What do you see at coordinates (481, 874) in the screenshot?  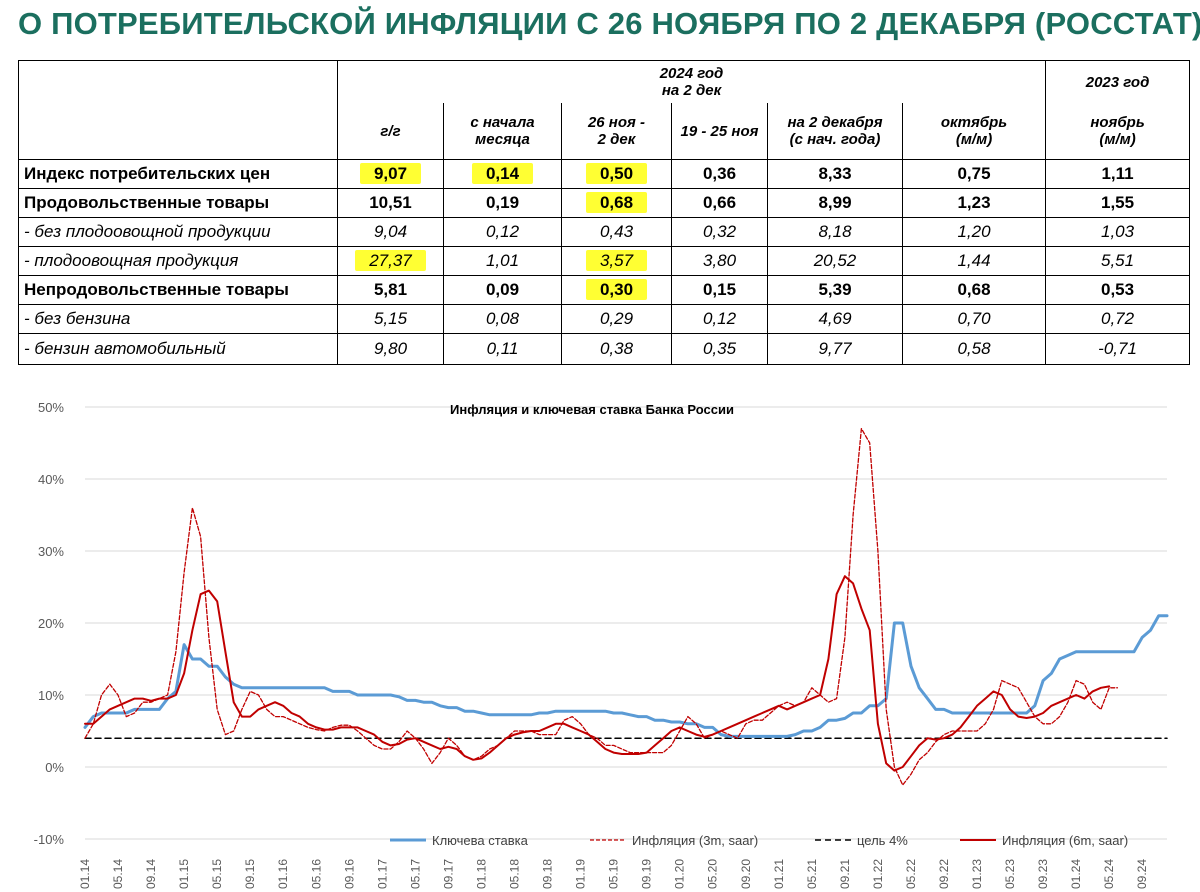 I see `x-tick-label: 01.18` at bounding box center [481, 874].